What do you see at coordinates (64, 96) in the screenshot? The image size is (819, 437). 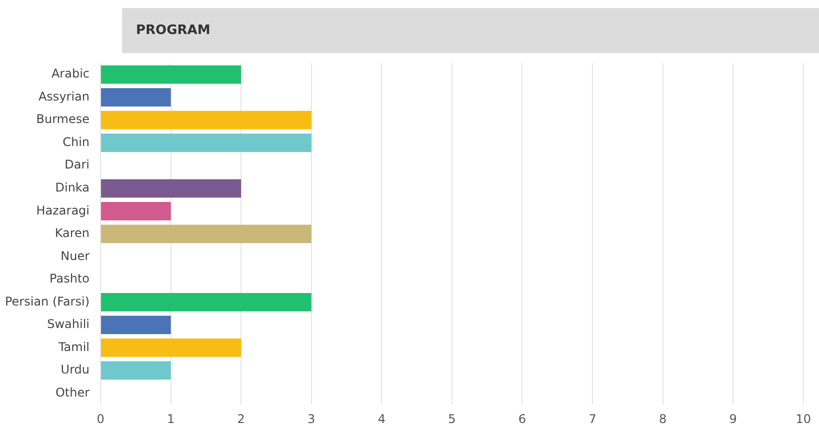 I see `y-tick-label: Assyrian` at bounding box center [64, 96].